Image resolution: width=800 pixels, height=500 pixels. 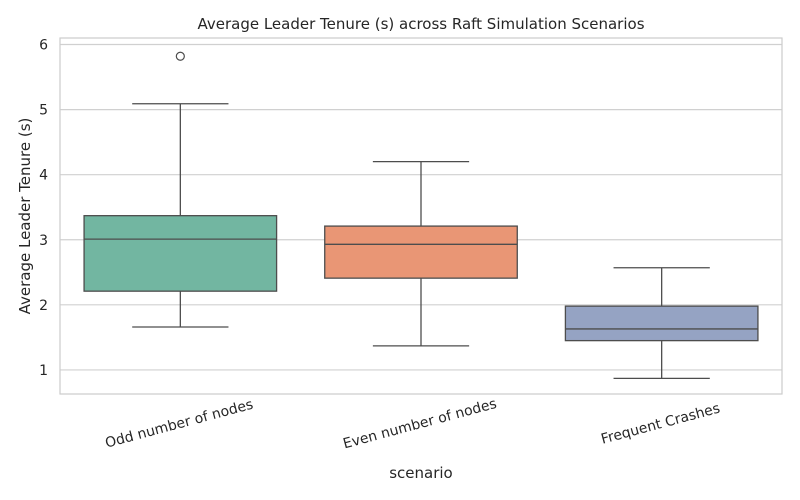 What do you see at coordinates (43, 241) in the screenshot?
I see `y-tick-label-3: 3` at bounding box center [43, 241].